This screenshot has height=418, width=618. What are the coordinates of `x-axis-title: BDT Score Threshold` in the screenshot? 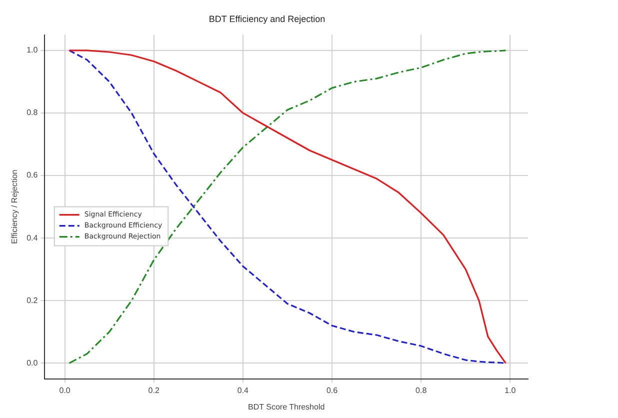 It's located at (286, 407).